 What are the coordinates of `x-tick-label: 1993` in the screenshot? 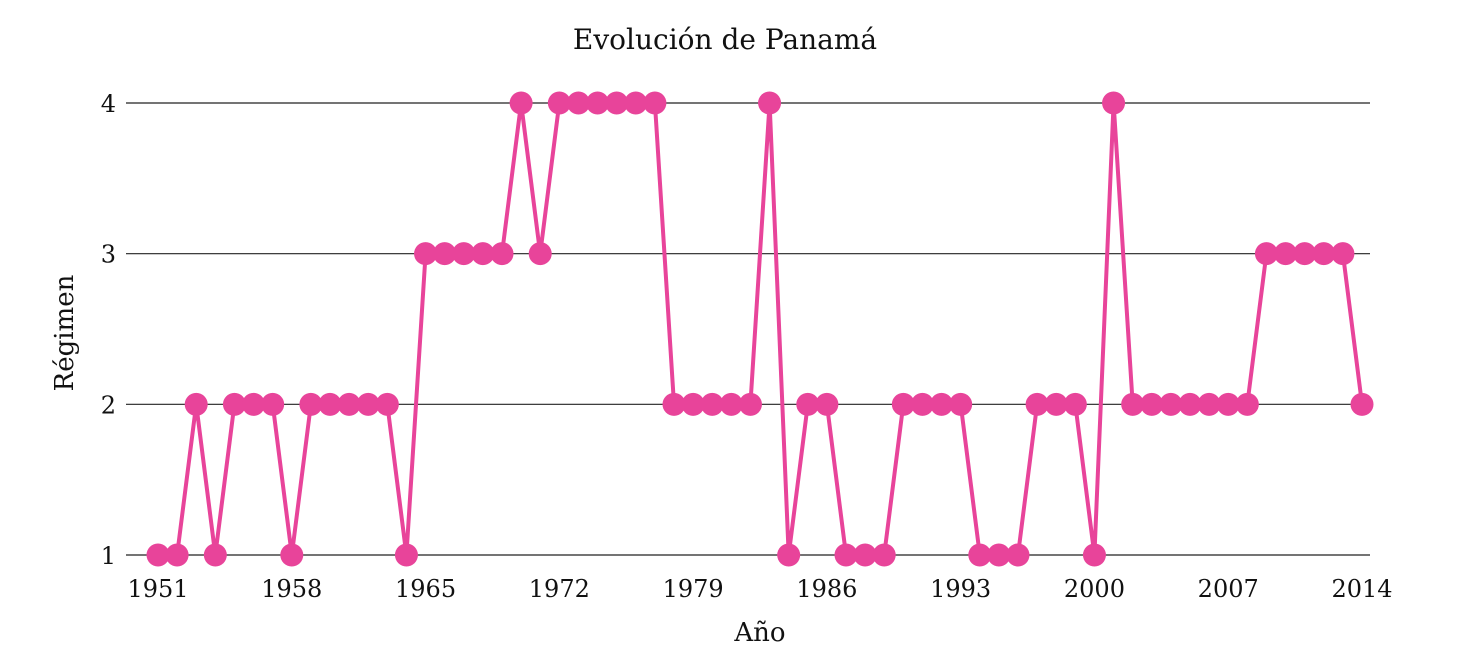 It's located at (960, 589).